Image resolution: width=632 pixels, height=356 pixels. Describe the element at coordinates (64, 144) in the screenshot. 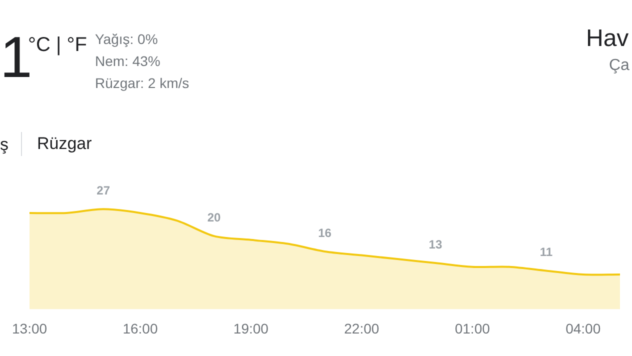

I see `text: Rüzgar` at that location.